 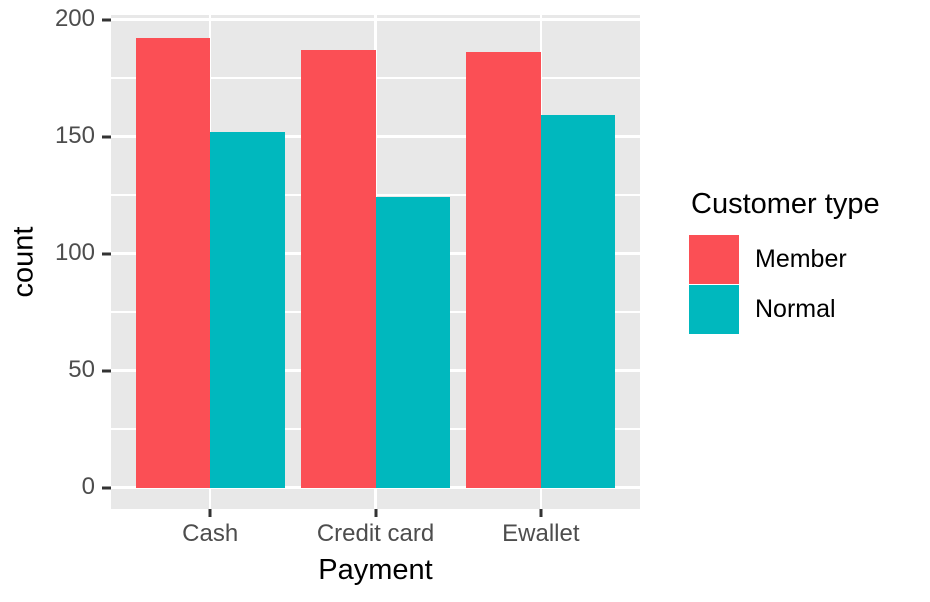 I want to click on legend-swatch-member, so click(x=714, y=259).